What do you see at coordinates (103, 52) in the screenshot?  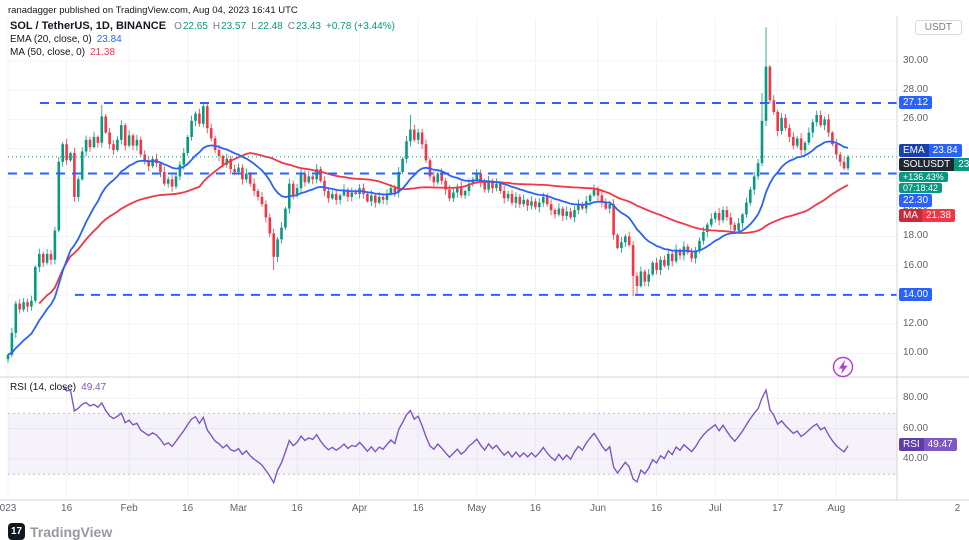 I see `ma-legend-value: 21.38` at bounding box center [103, 52].